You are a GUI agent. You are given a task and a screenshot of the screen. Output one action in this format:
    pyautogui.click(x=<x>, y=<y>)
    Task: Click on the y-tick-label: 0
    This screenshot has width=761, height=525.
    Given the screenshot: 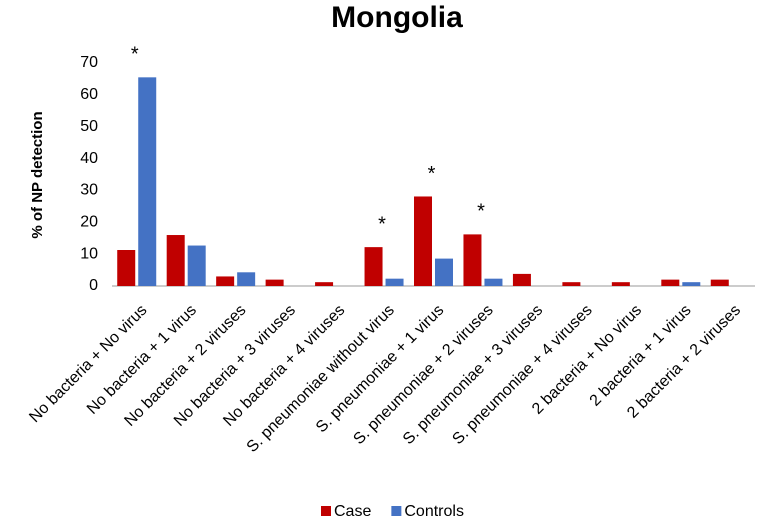 What is the action you would take?
    pyautogui.click(x=93, y=285)
    